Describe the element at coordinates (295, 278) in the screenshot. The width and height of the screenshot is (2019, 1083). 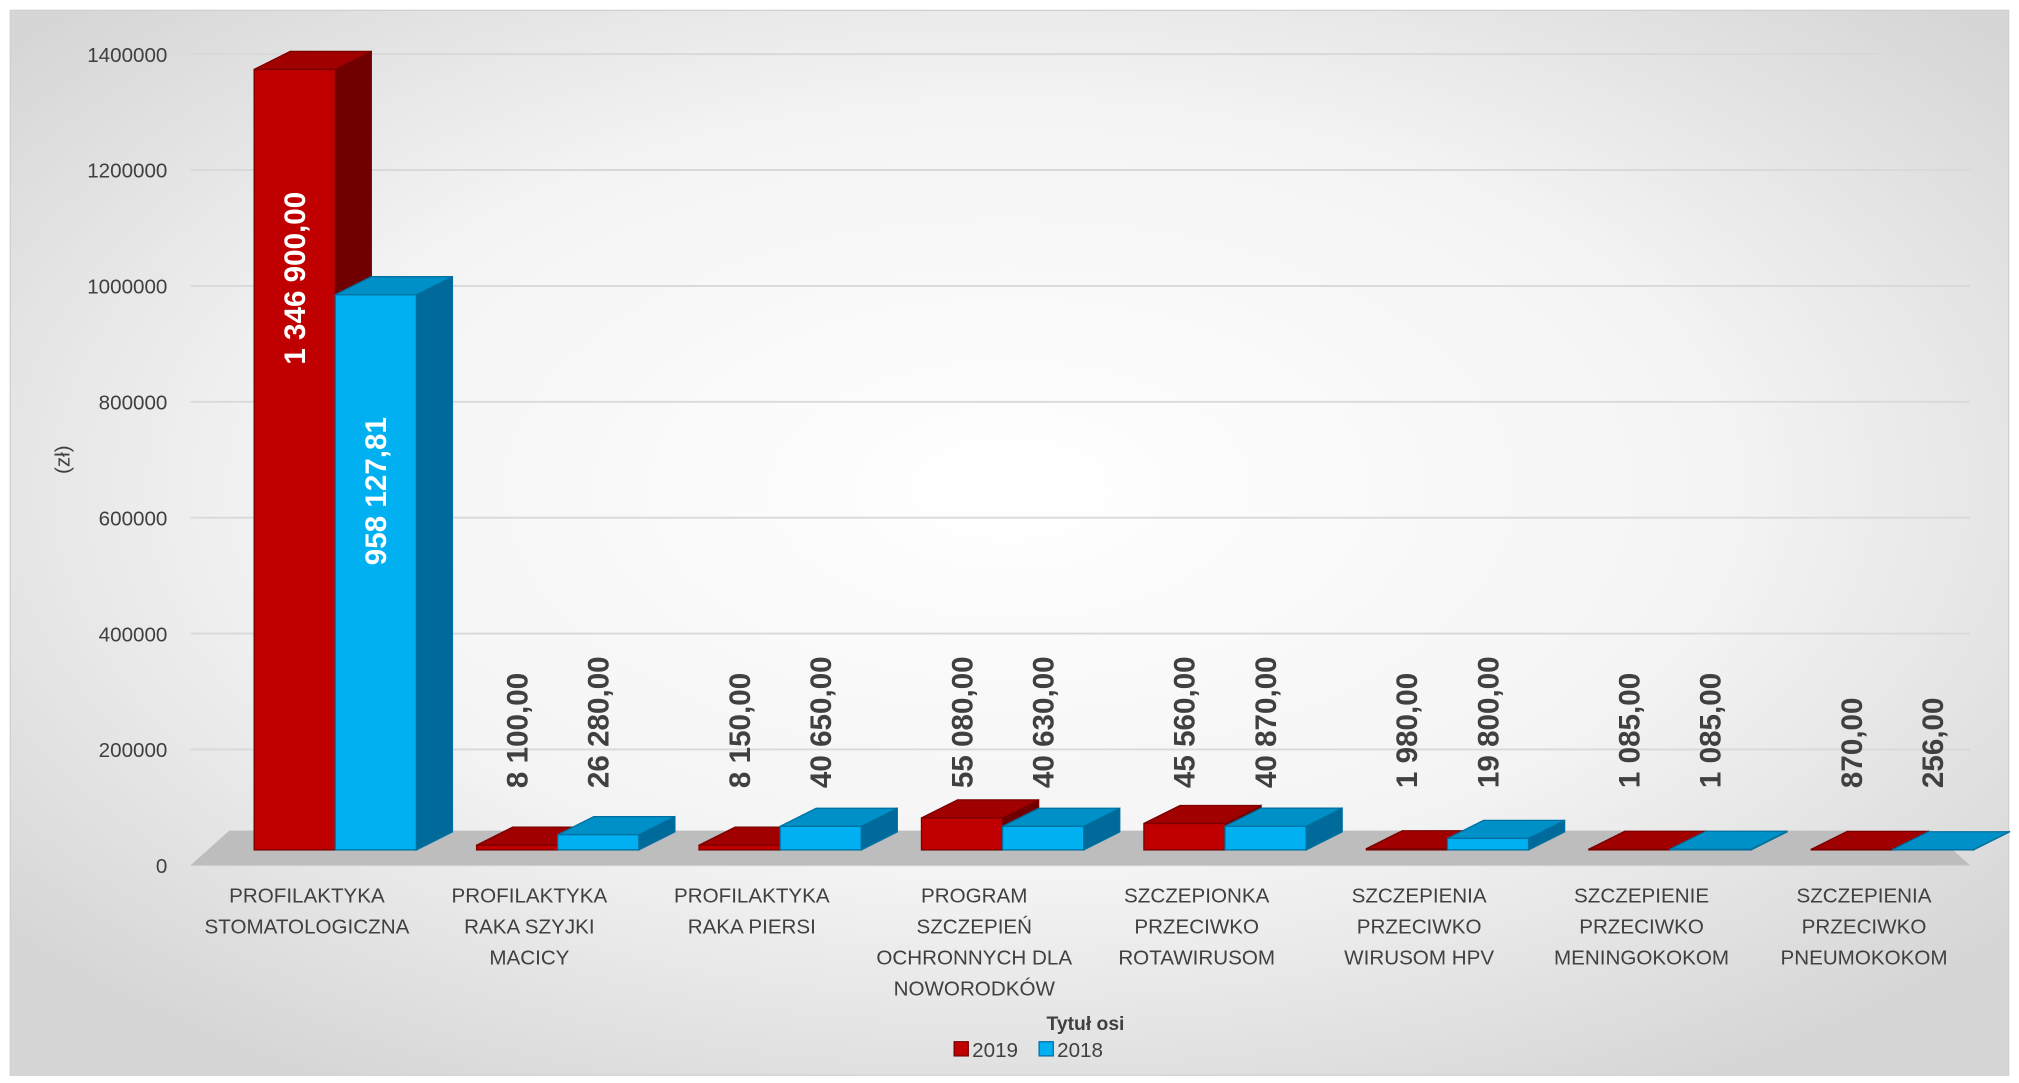
I see `data-label: 1 346 900,00` at that location.